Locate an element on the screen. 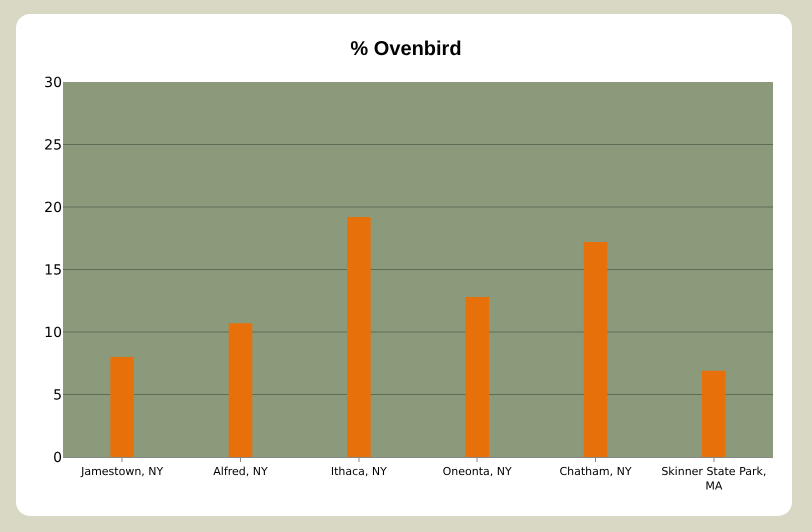  chart-title: % Ovenbird is located at coordinates (406, 49).